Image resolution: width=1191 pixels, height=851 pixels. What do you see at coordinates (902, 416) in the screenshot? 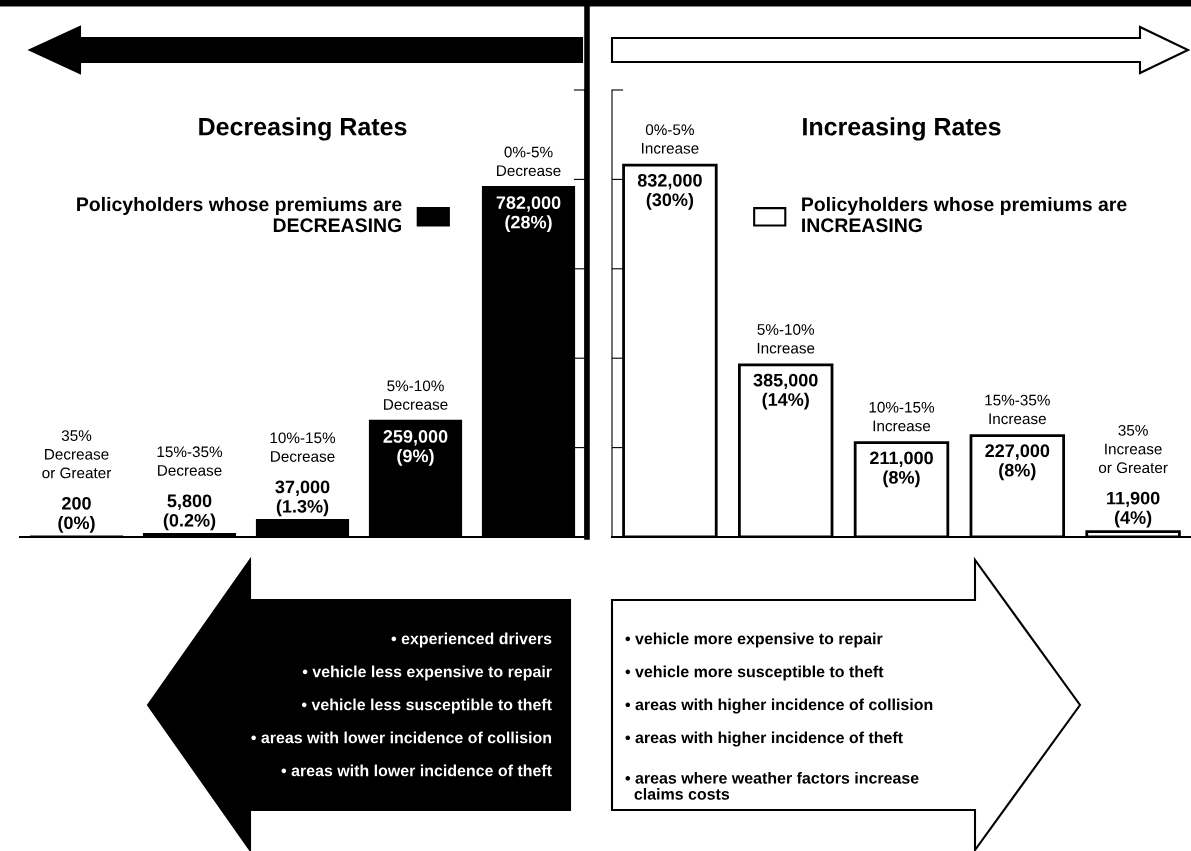
I see `x-tick-label: 10%-15% Increase` at bounding box center [902, 416].